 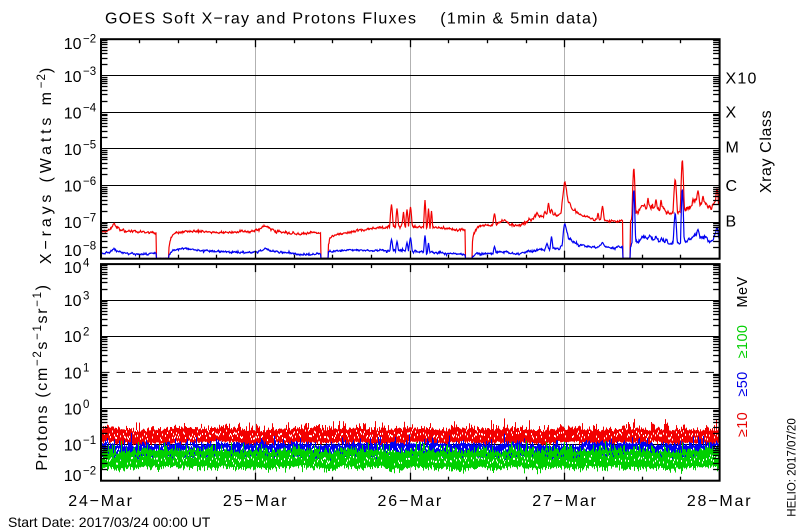 What do you see at coordinates (86, 264) in the screenshot?
I see `svg-text: 4` at bounding box center [86, 264].